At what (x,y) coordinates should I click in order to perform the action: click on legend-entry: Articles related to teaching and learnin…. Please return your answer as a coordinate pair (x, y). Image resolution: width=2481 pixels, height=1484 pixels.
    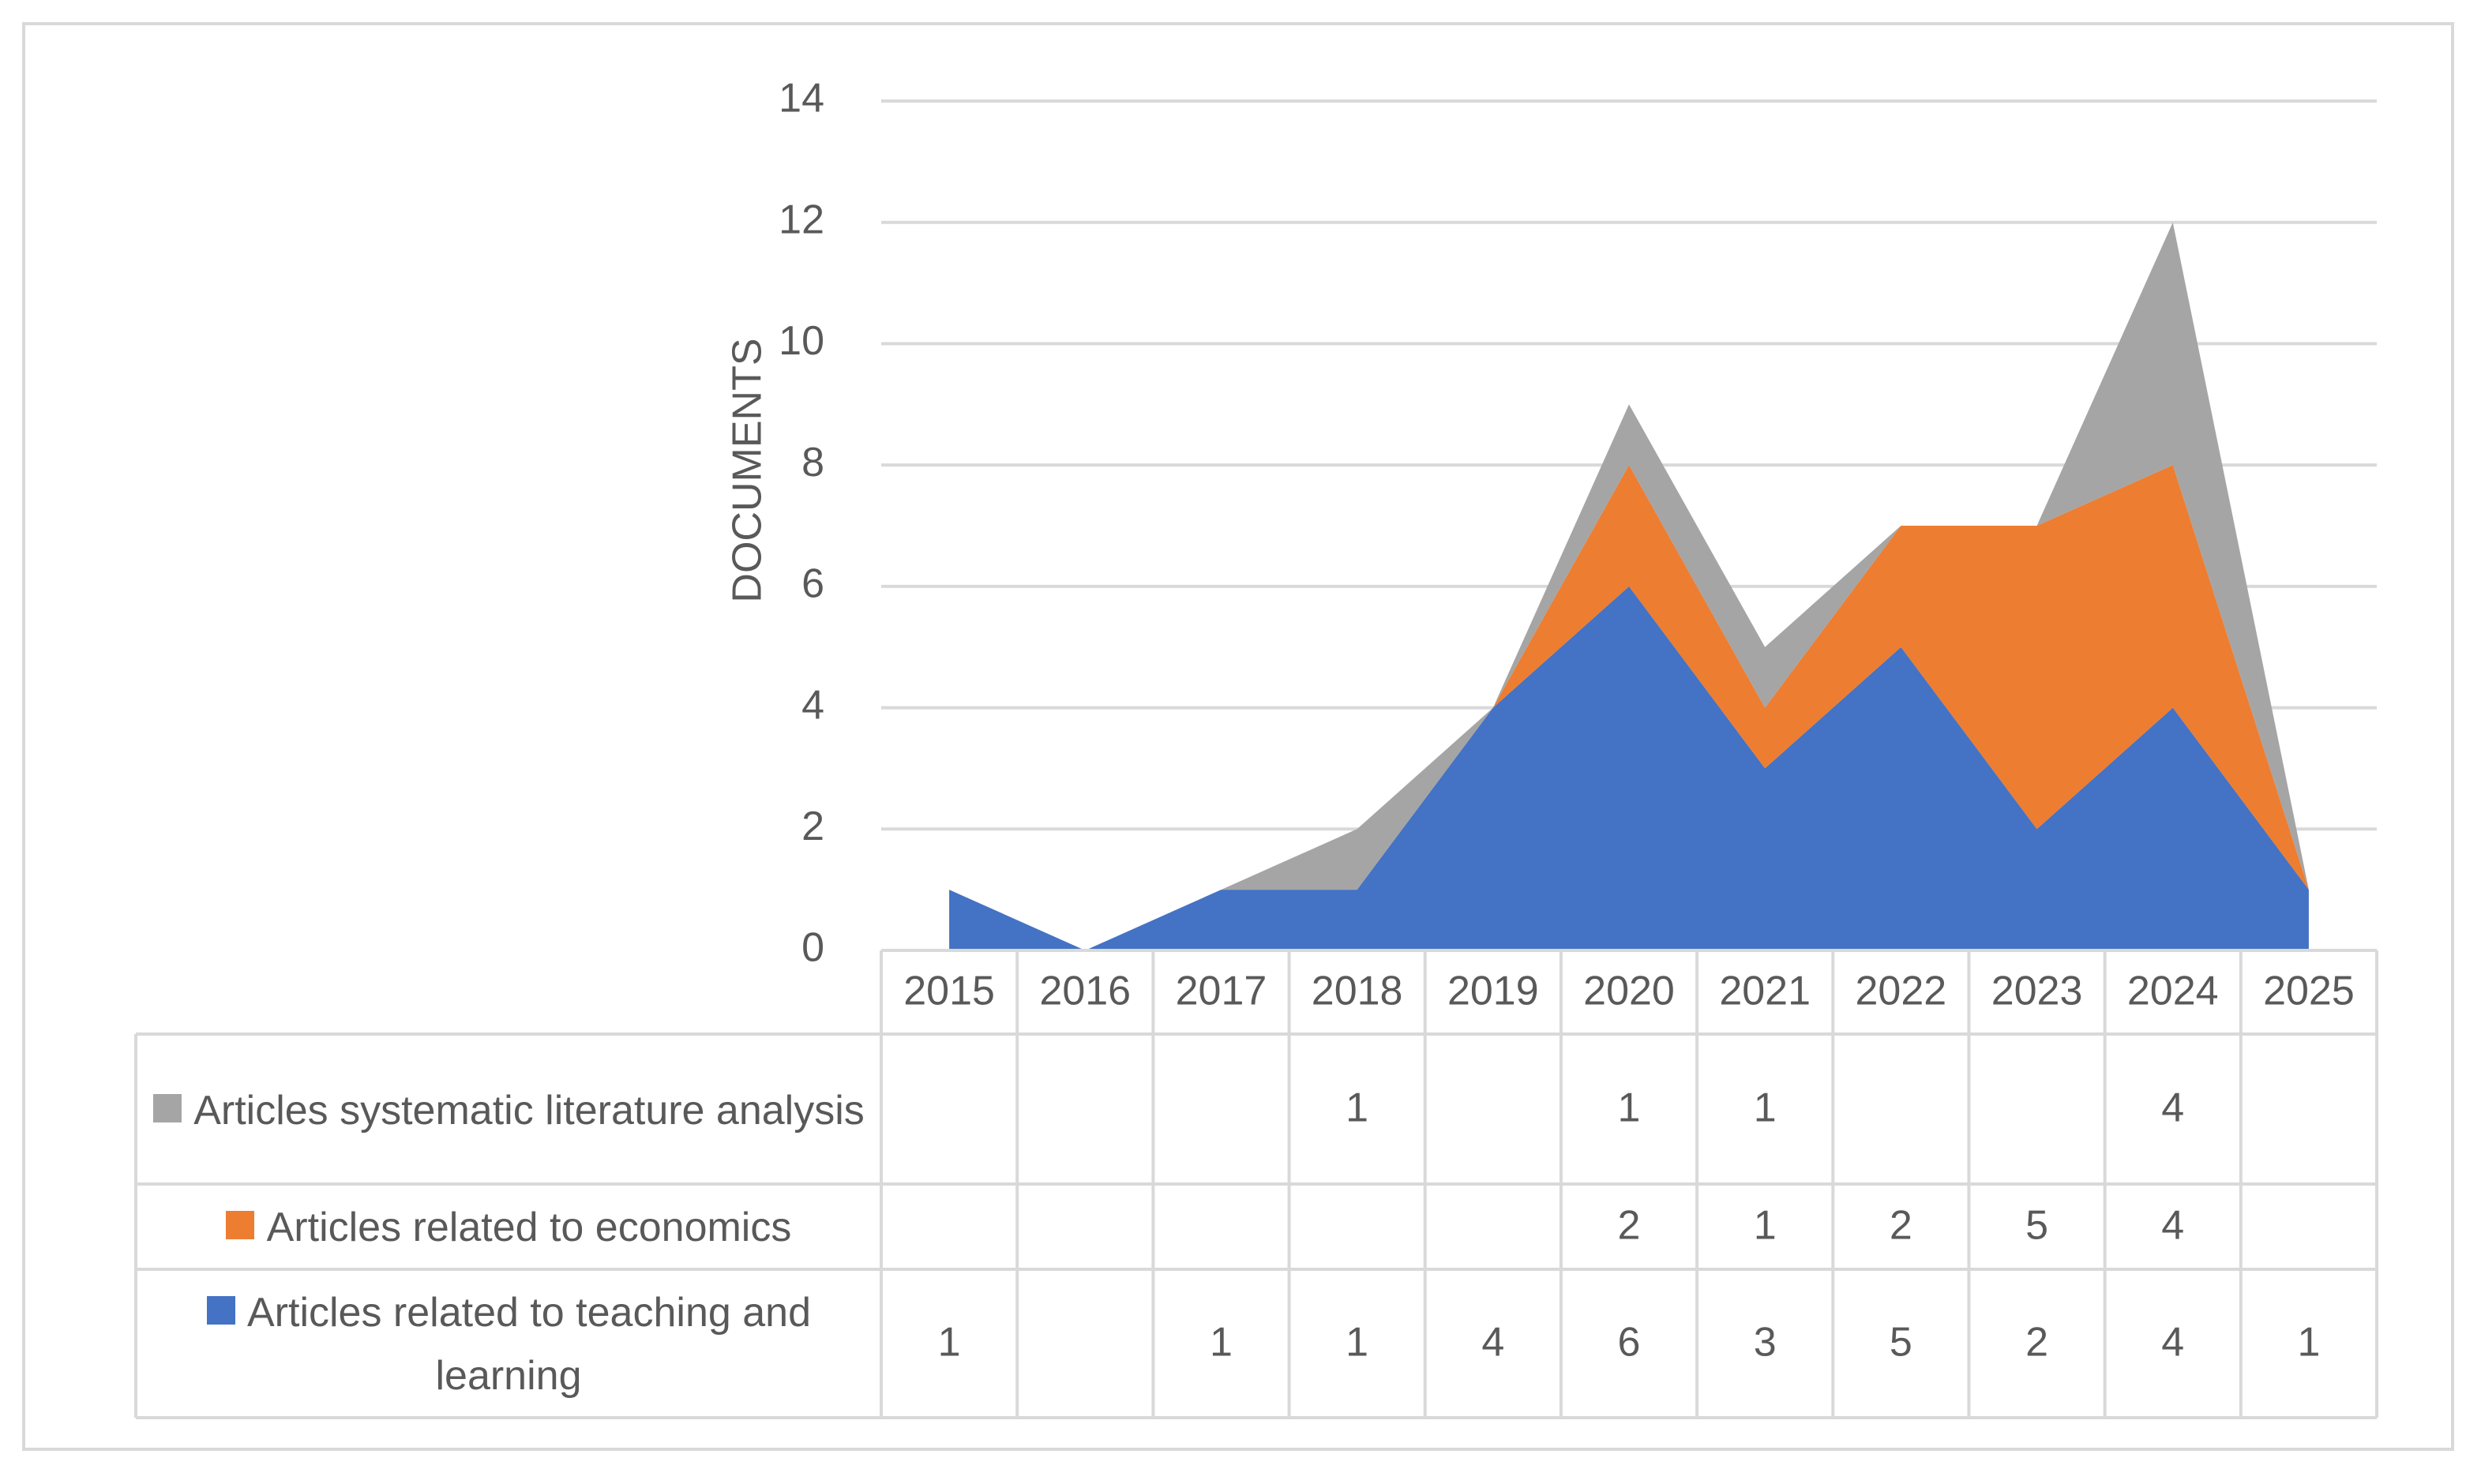
    Looking at the image, I should click on (509, 1343).